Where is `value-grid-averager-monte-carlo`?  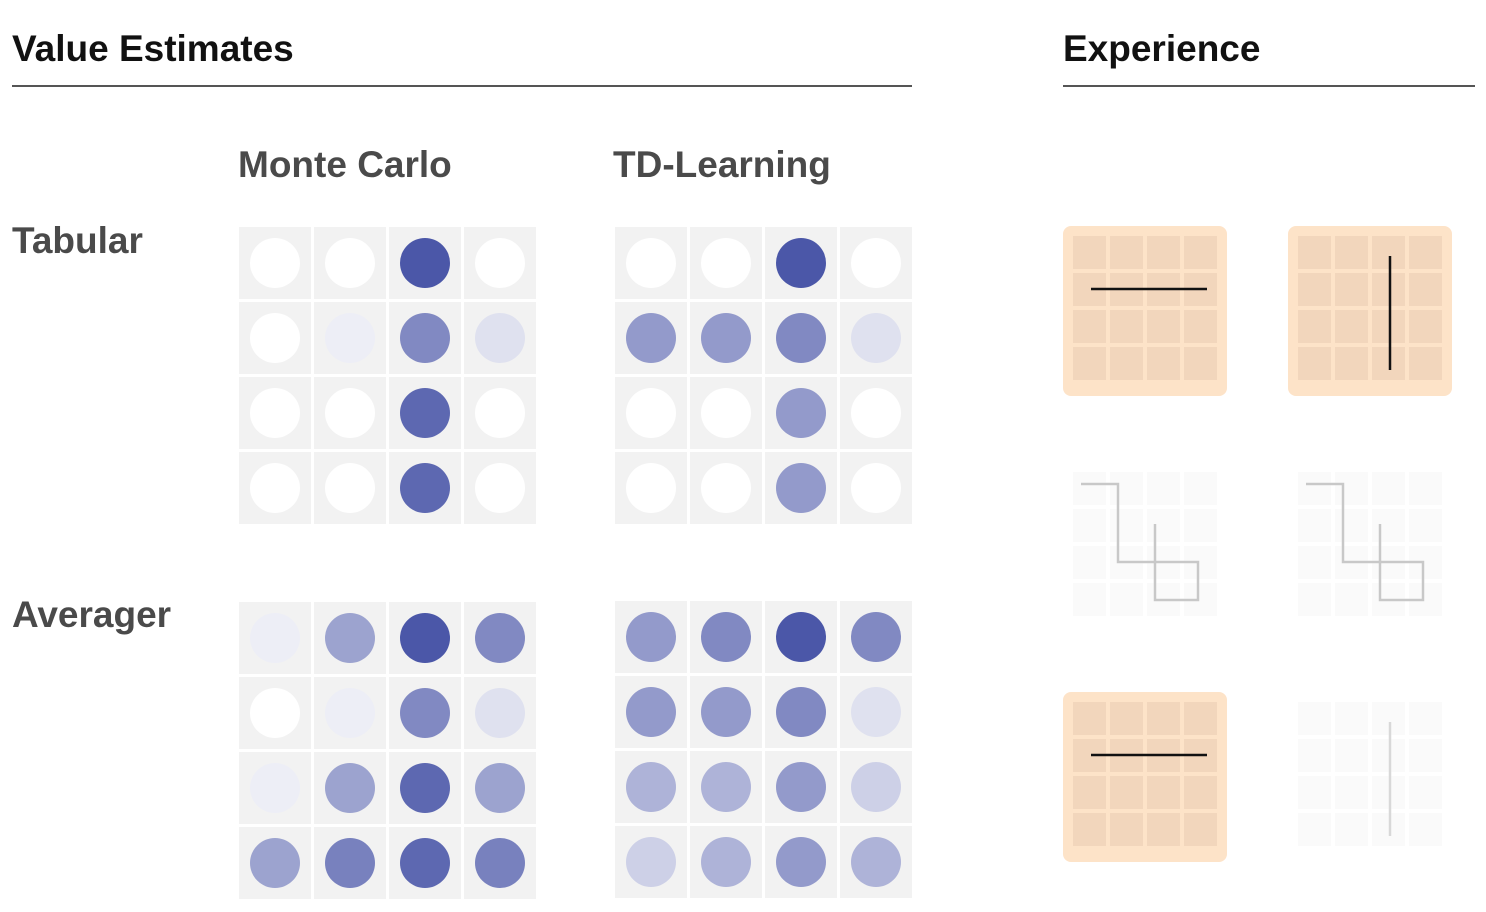
value-grid-averager-monte-carlo is located at coordinates (387, 750).